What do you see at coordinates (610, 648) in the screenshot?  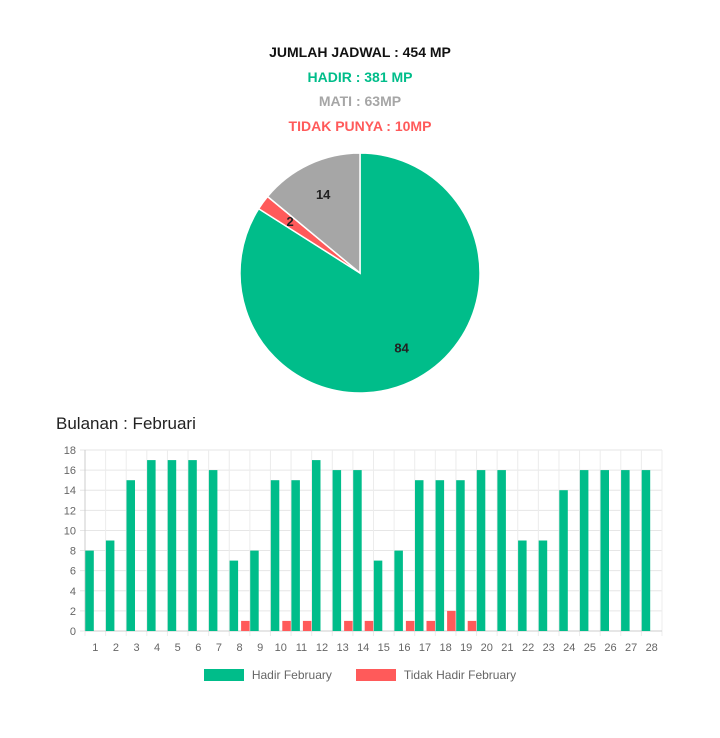 I see `x-tick-label: 26` at bounding box center [610, 648].